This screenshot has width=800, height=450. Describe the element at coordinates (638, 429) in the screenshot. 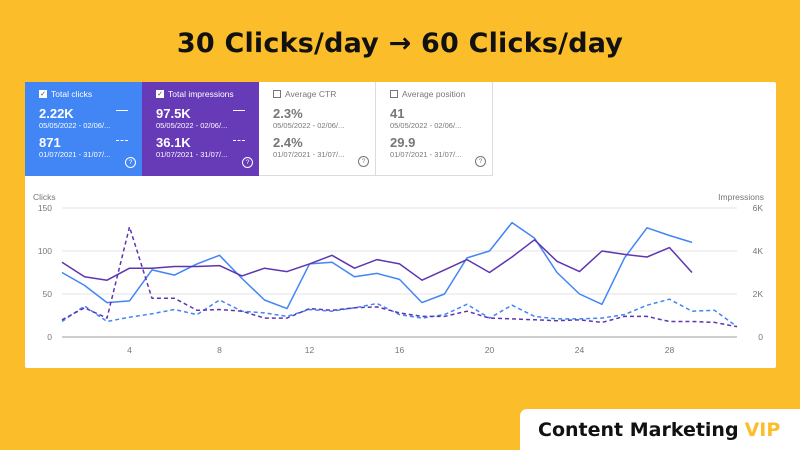

I see `brand-name: Content Marketing` at that location.